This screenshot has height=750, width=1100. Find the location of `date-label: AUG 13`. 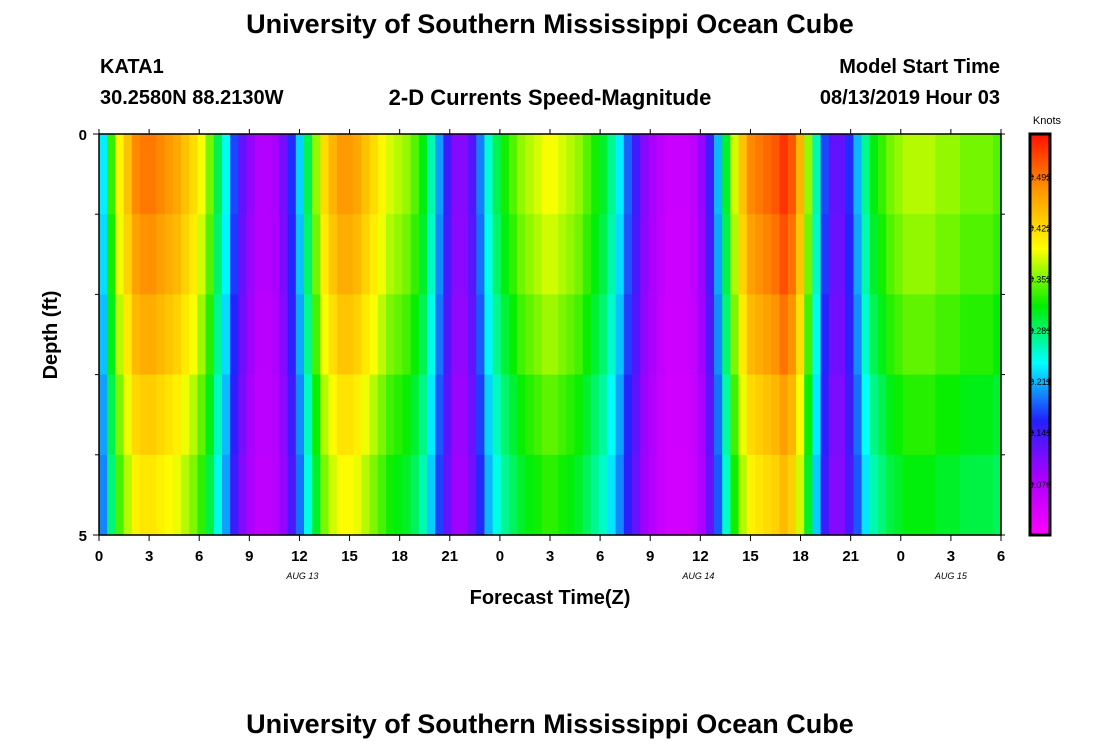

date-label: AUG 13 is located at coordinates (301, 576).